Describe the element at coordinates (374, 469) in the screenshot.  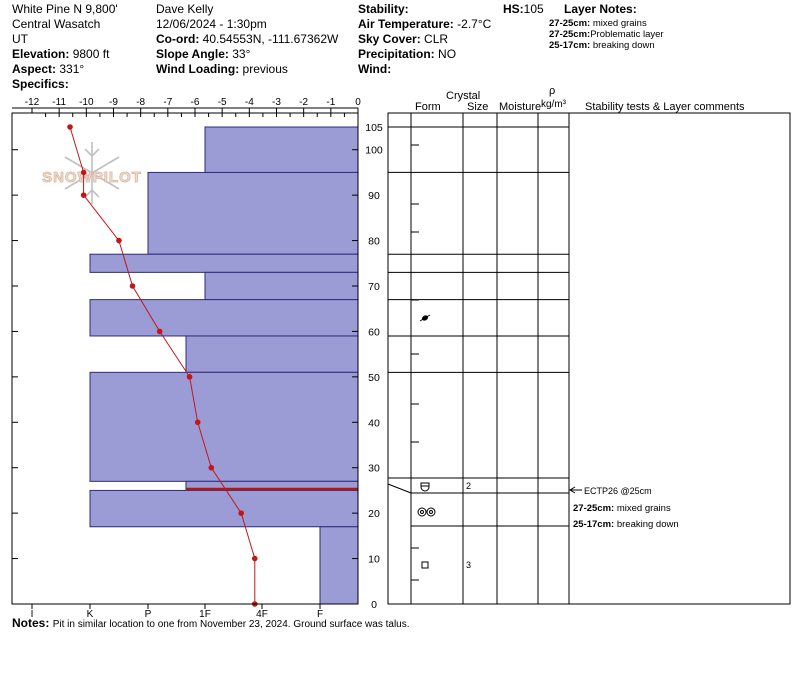
I see `height-tick-label: 30` at that location.